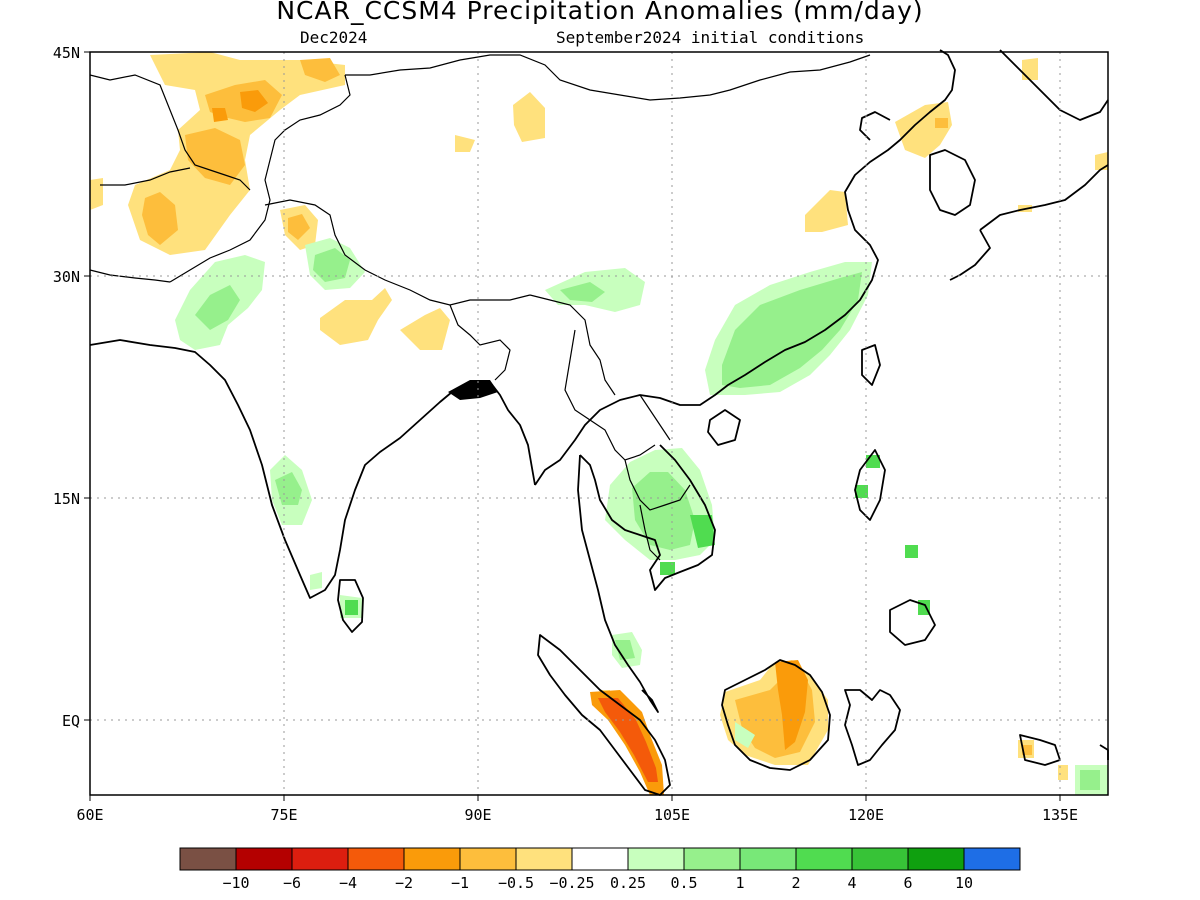 This screenshot has width=1200, height=900. I want to click on lon-label-120e: 120E, so click(866, 815).